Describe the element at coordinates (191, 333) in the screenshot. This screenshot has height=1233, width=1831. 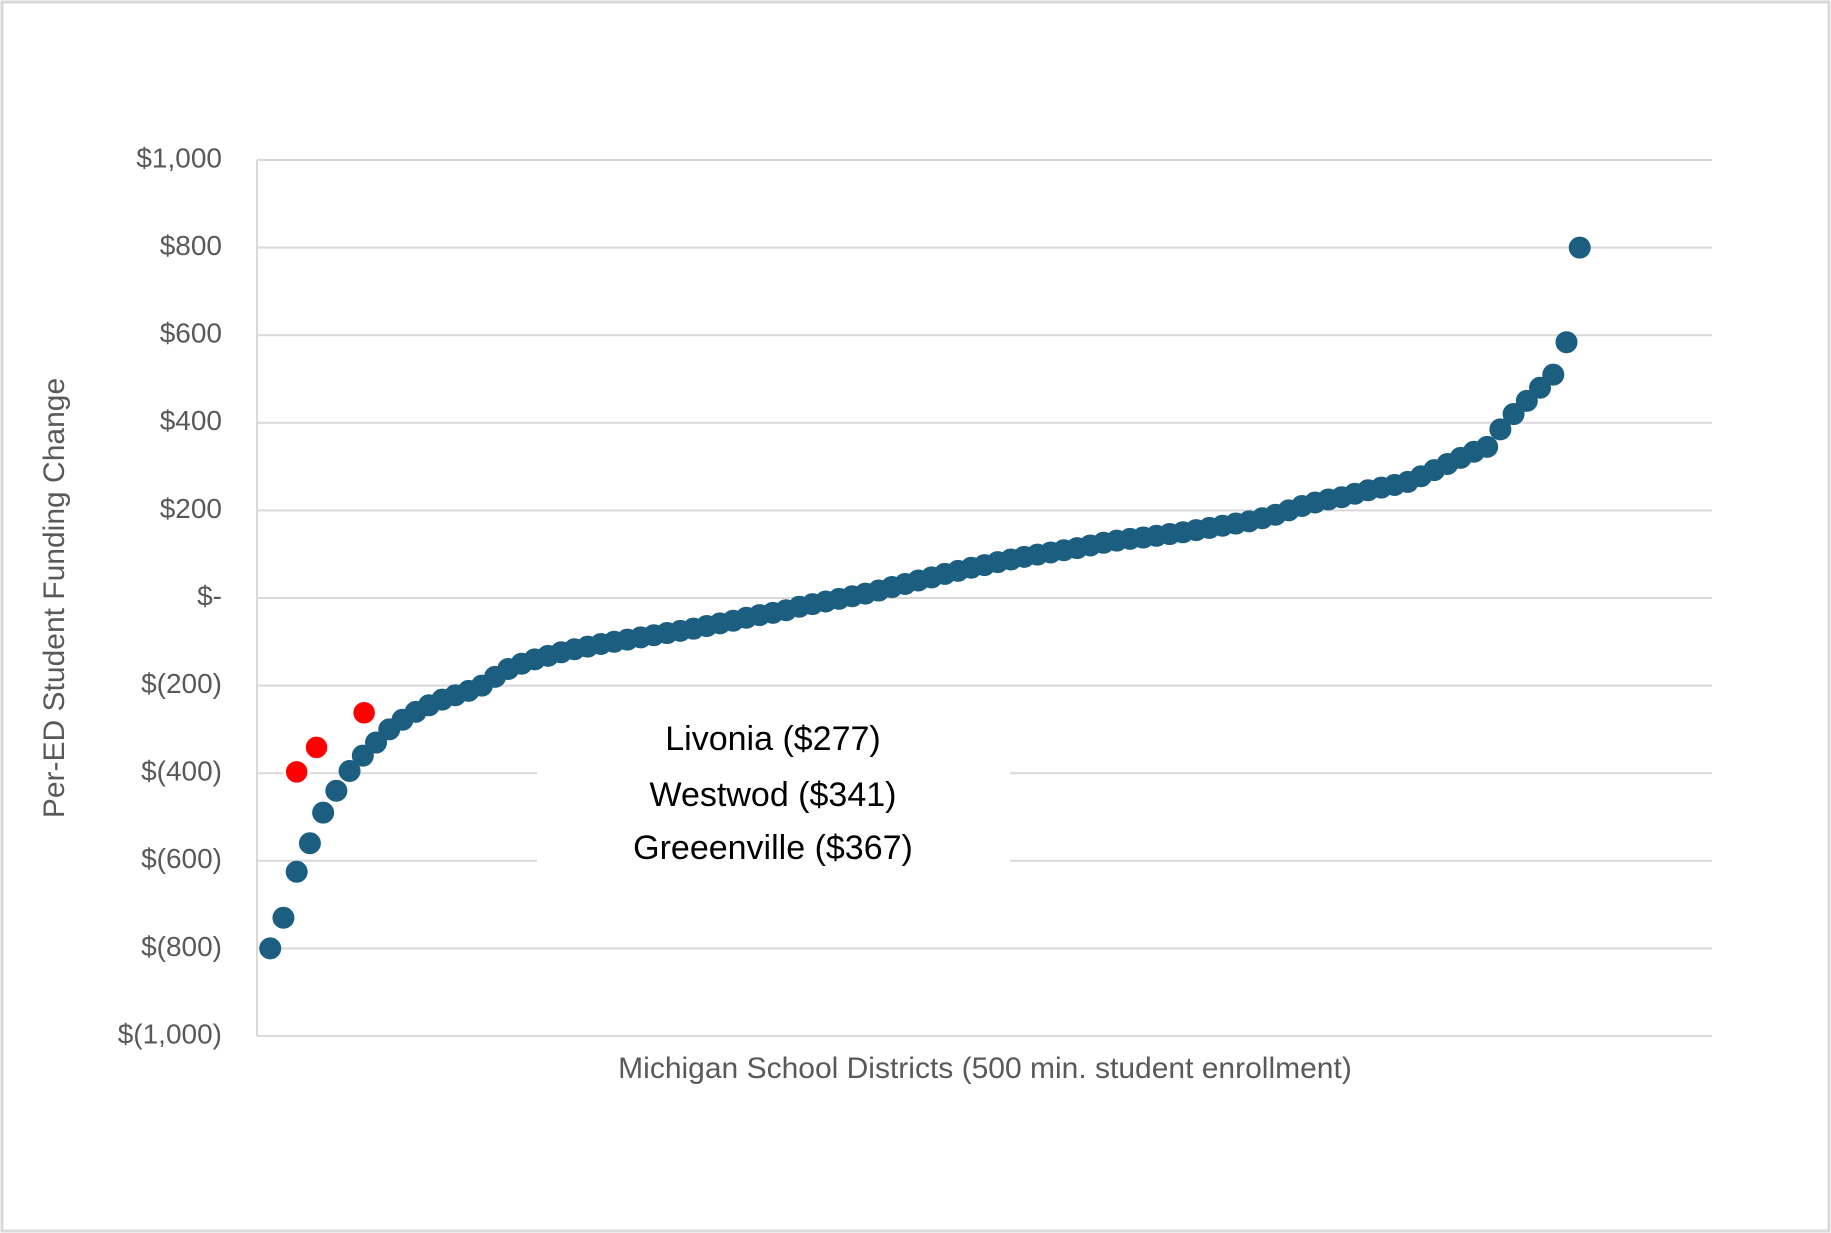
I see `y-tick-label: $600` at that location.